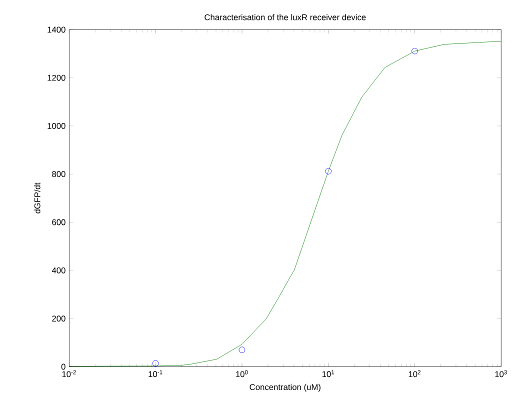  I want to click on y-tick-label: 400, so click(59, 270).